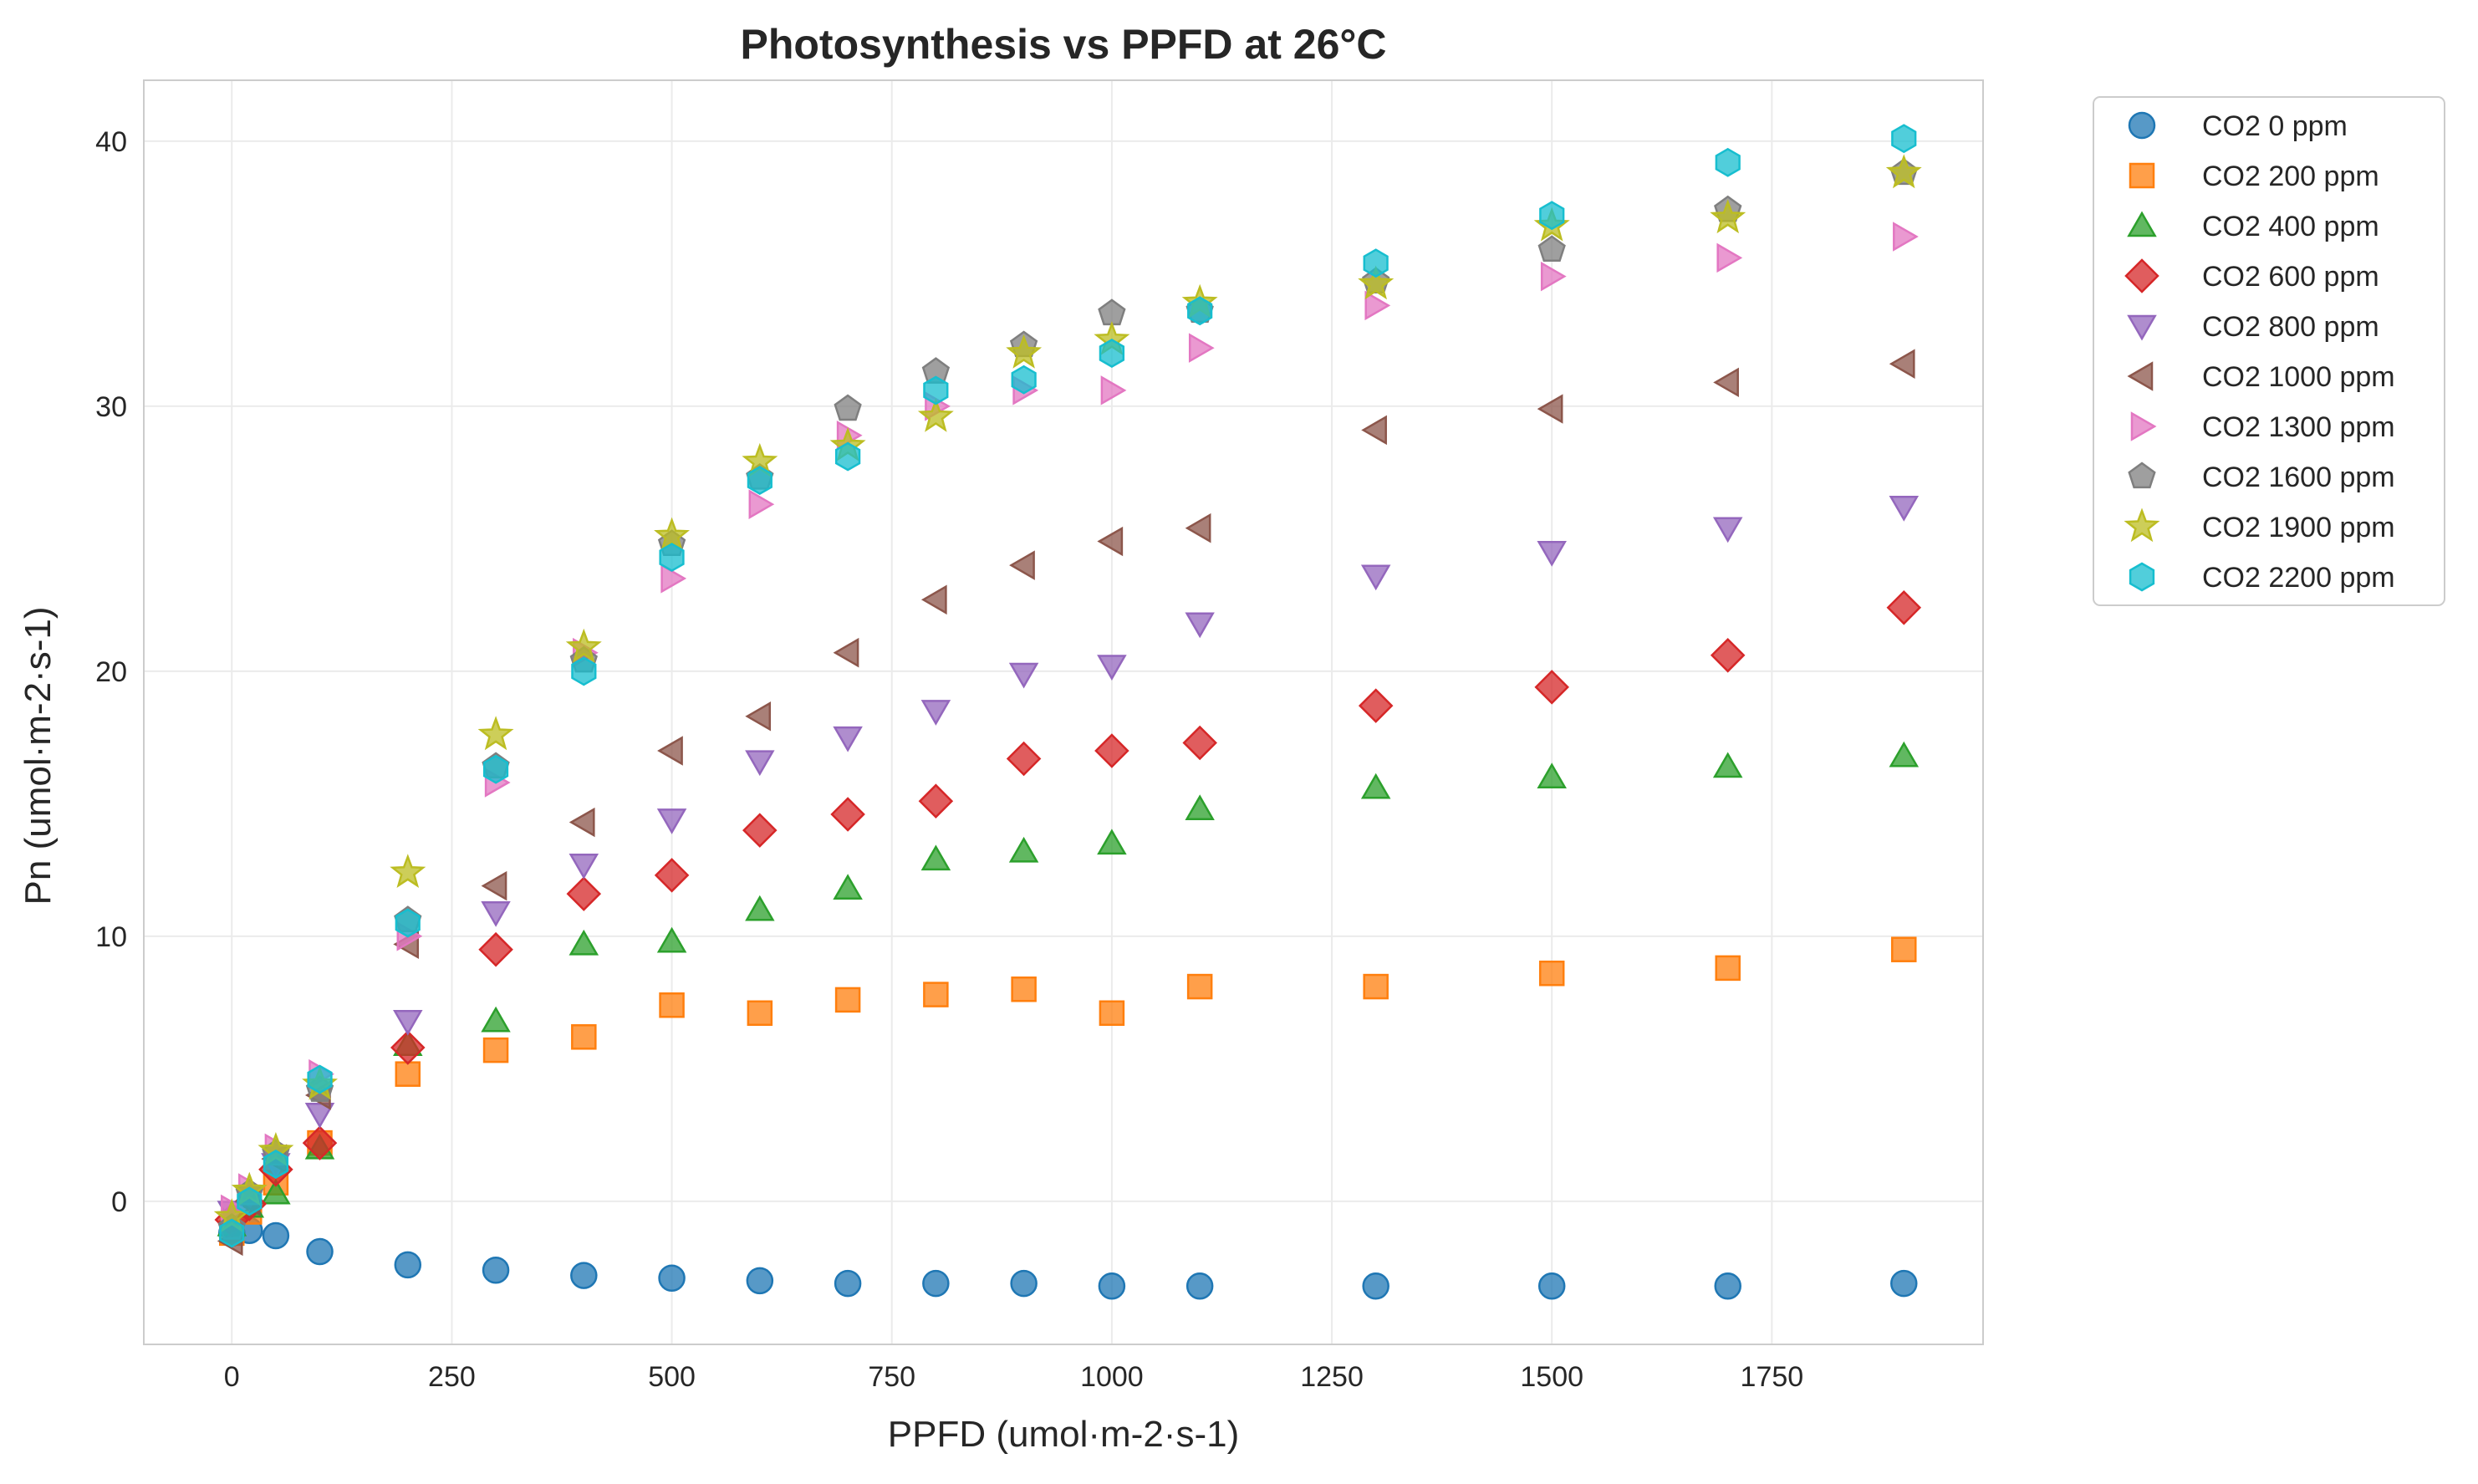  What do you see at coordinates (672, 1377) in the screenshot?
I see `x-tick-label: 500` at bounding box center [672, 1377].